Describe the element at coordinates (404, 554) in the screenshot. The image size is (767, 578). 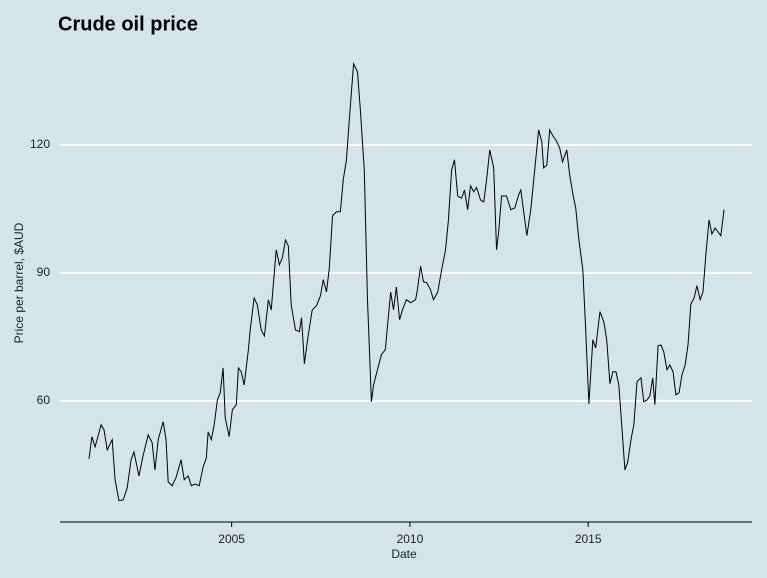
I see `x-axis-label: Date` at that location.